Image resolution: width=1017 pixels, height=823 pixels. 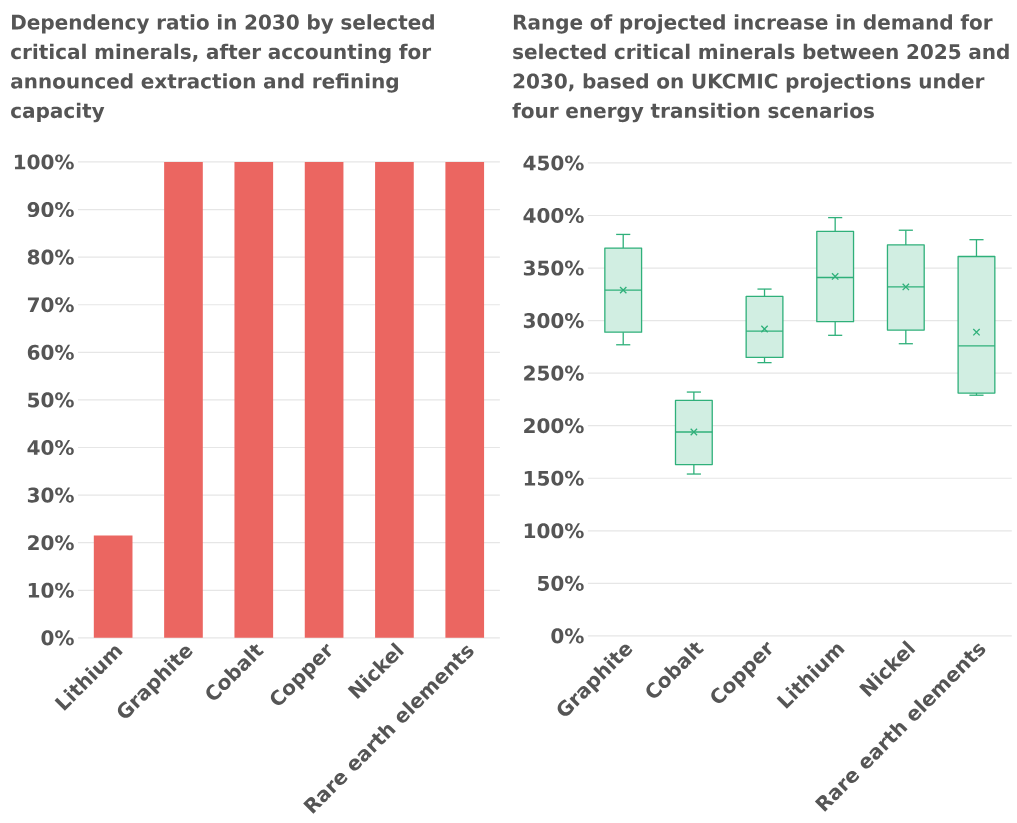 What do you see at coordinates (554, 426) in the screenshot?
I see `y-tick-label: 200%` at bounding box center [554, 426].